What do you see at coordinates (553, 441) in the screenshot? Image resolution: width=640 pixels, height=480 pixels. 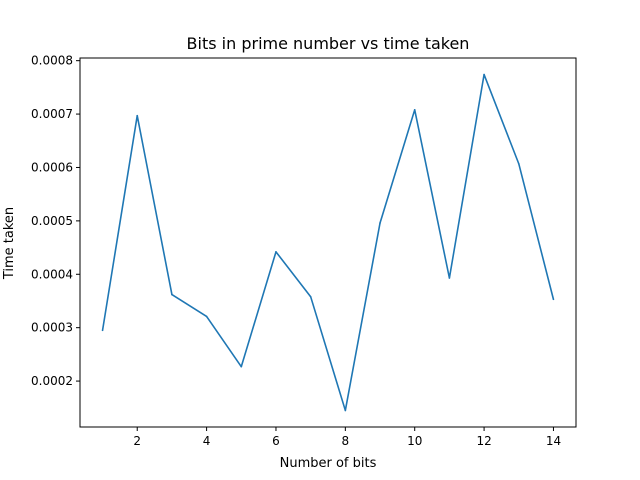 I see `x-tick-label: 14` at bounding box center [553, 441].